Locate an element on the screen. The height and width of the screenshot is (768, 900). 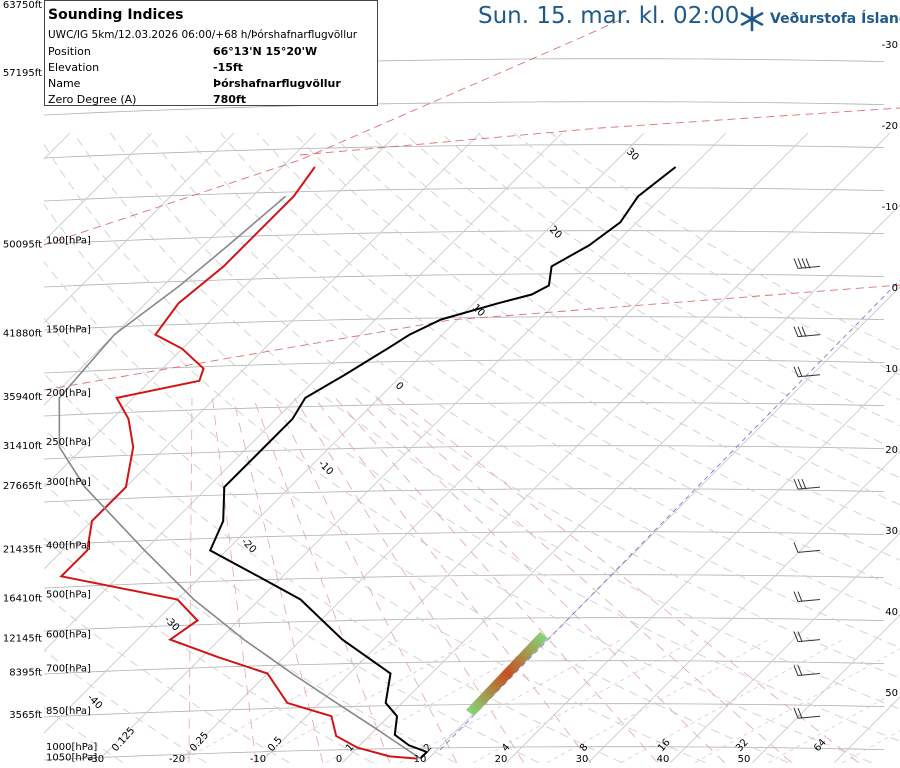
altitude-label: 41880ft is located at coordinates (22, 334).